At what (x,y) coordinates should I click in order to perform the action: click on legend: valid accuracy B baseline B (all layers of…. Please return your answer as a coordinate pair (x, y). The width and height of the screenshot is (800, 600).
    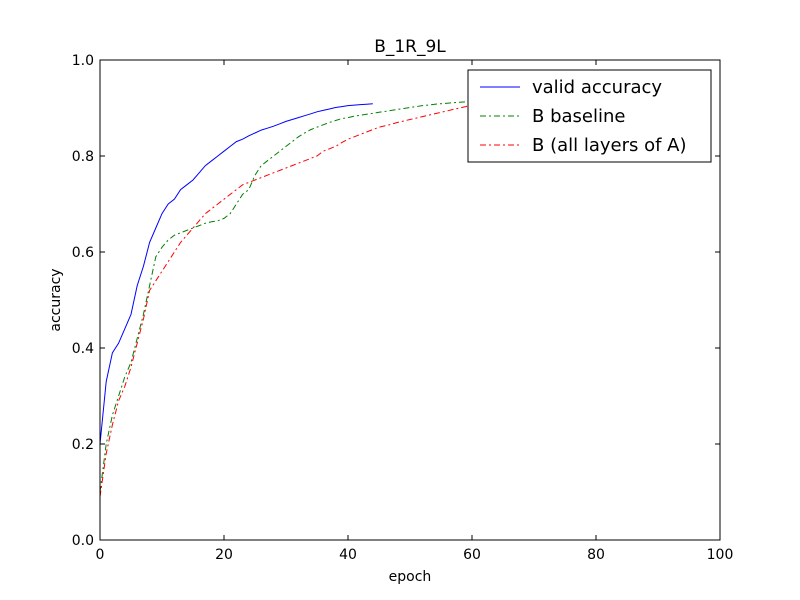
    Looking at the image, I should click on (589, 116).